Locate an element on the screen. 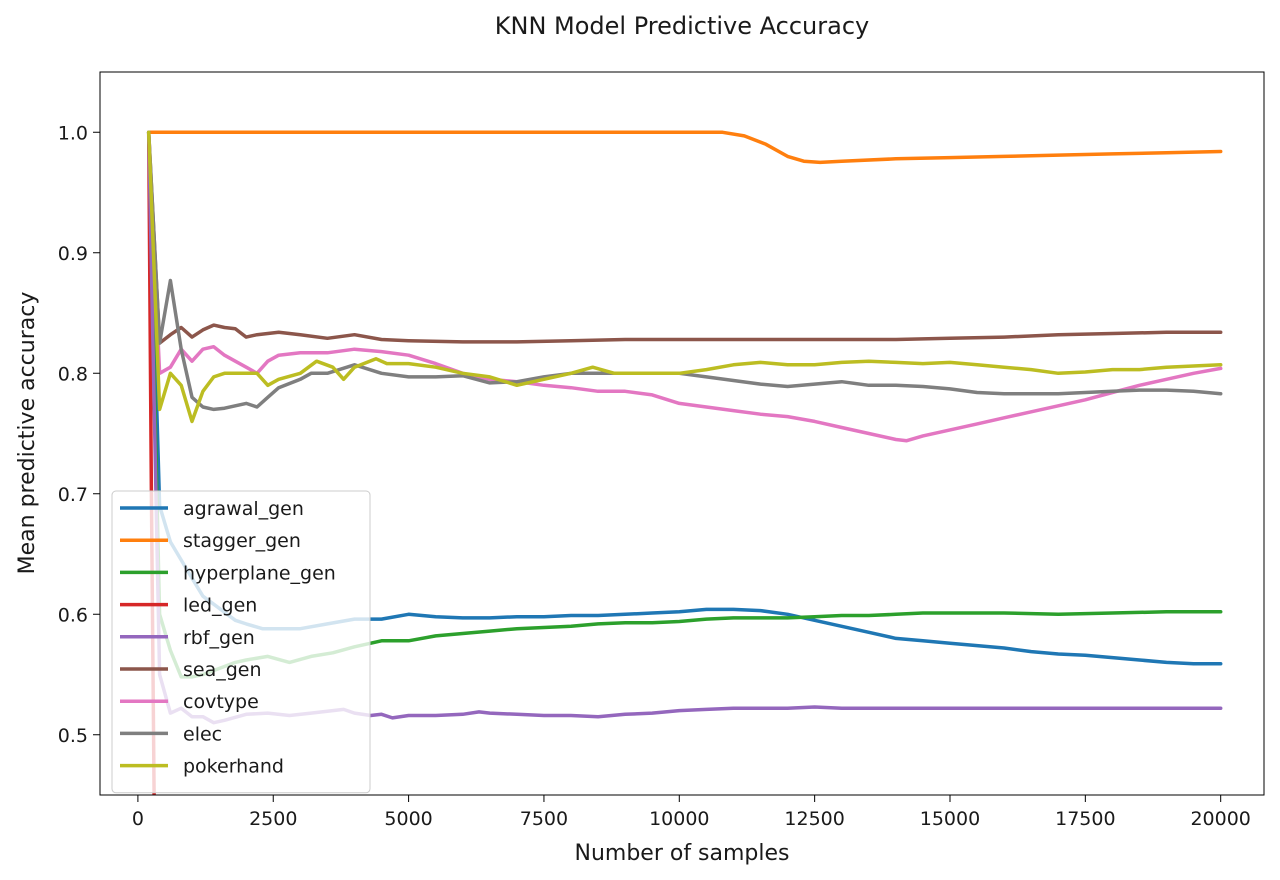 This screenshot has height=880, width=1280. legend-label-pokerhand: pokerhand is located at coordinates (233, 767).